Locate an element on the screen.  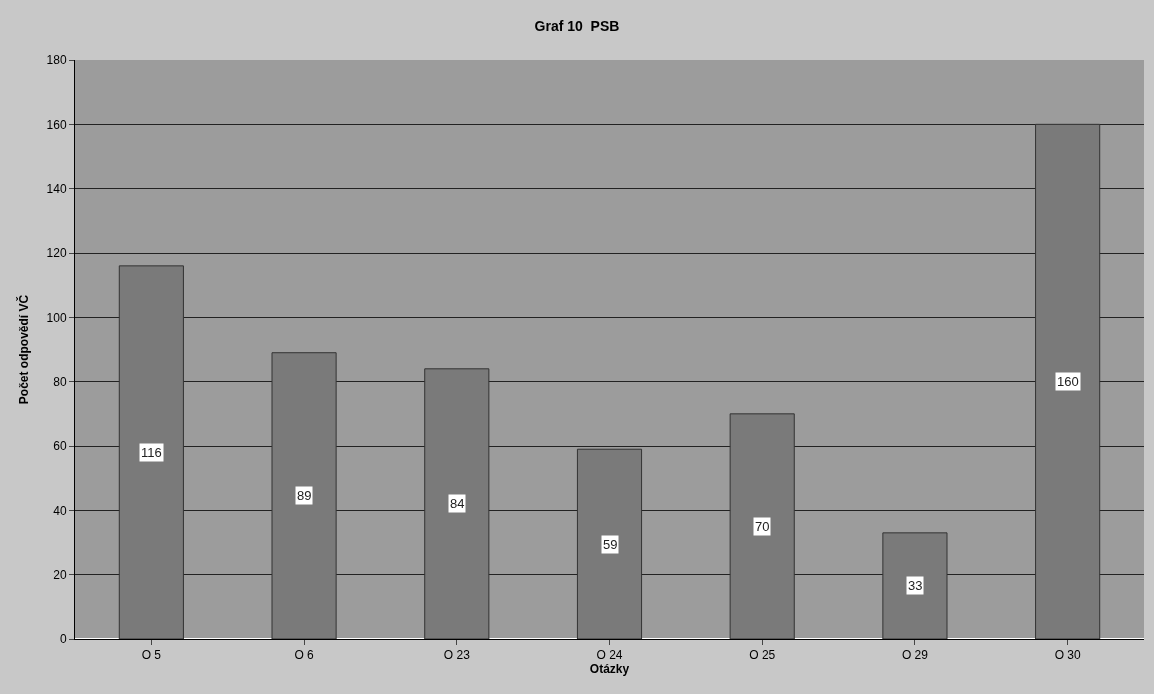
x-tick-label: O 24 is located at coordinates (609, 655).